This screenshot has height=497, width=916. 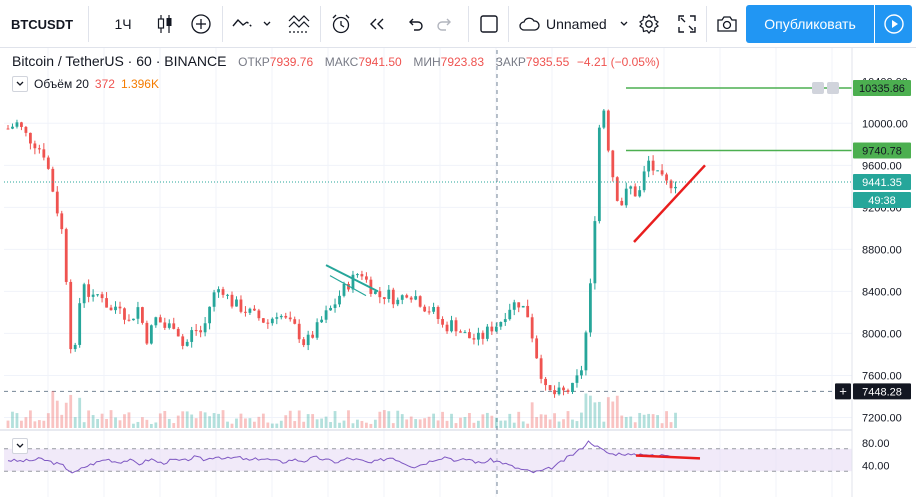 I want to click on redo-button, so click(x=445, y=24).